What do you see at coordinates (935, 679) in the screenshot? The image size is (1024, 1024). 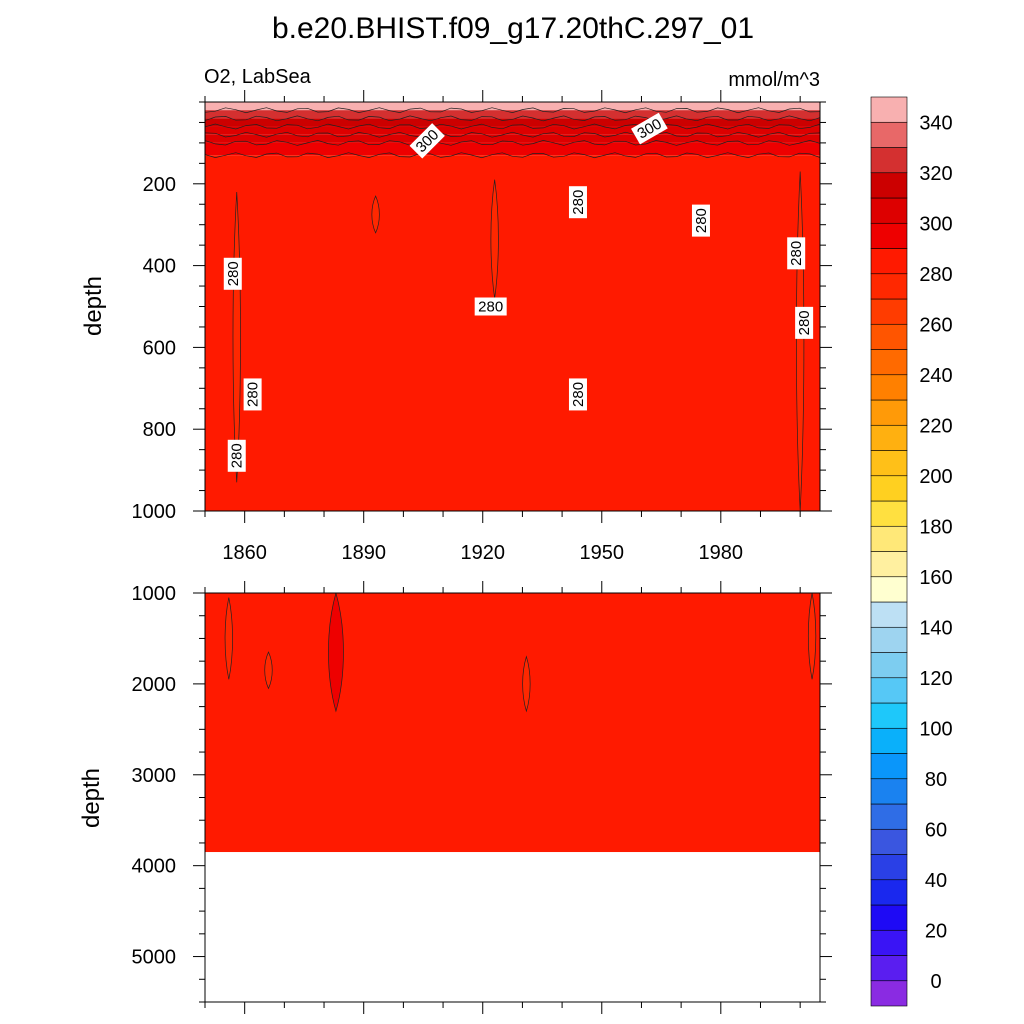 I see `colorbar-label-6: 120` at bounding box center [935, 679].